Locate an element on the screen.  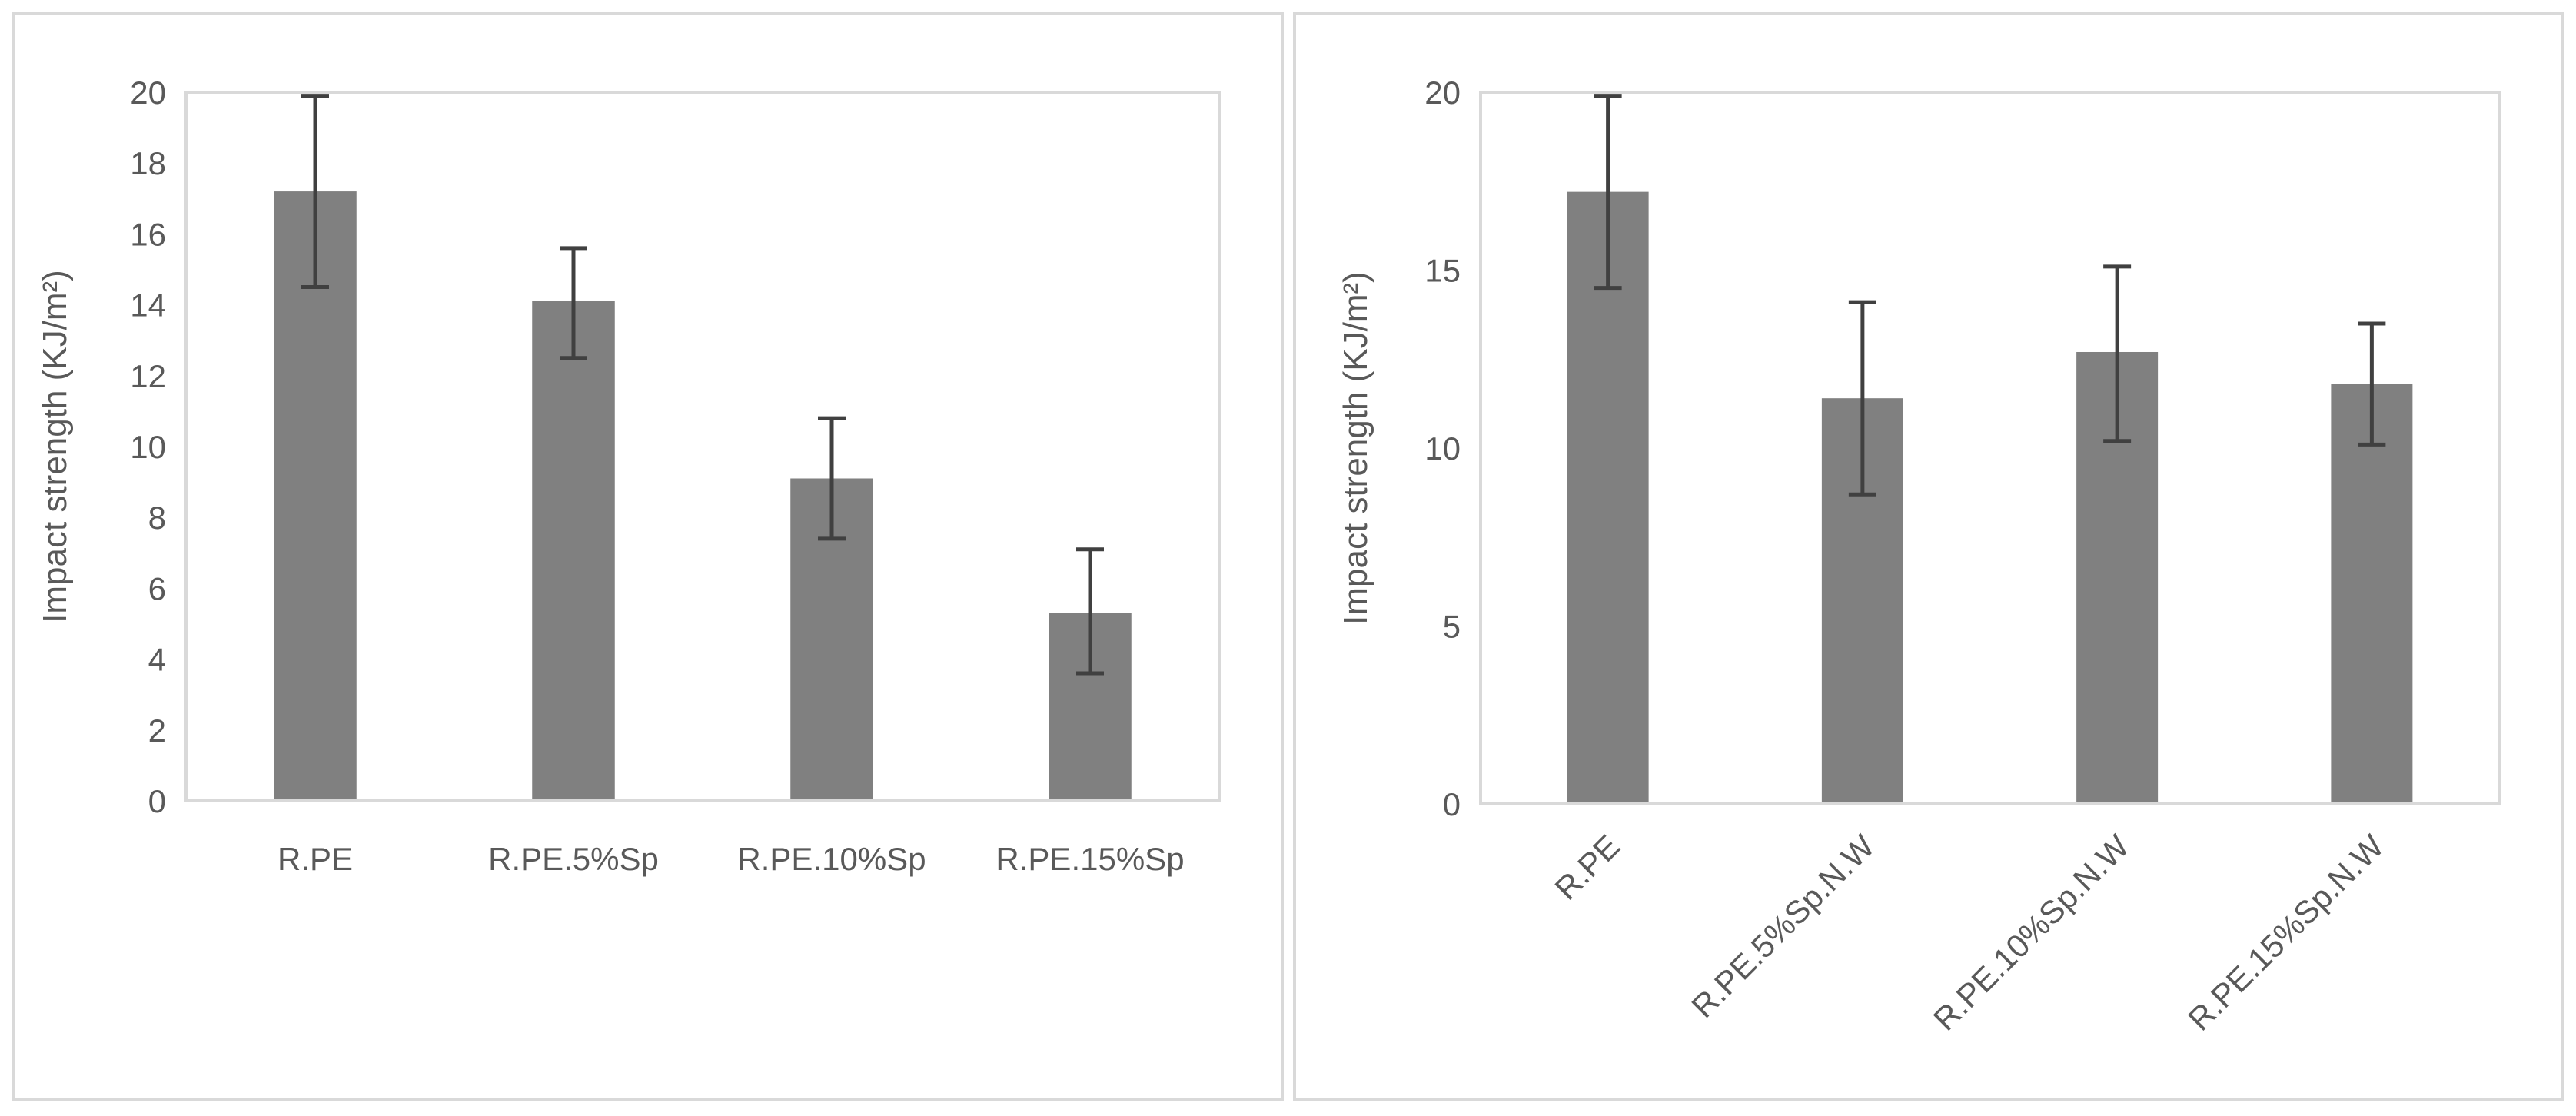
x-category-label: R.PE.5%Sp is located at coordinates (573, 859).